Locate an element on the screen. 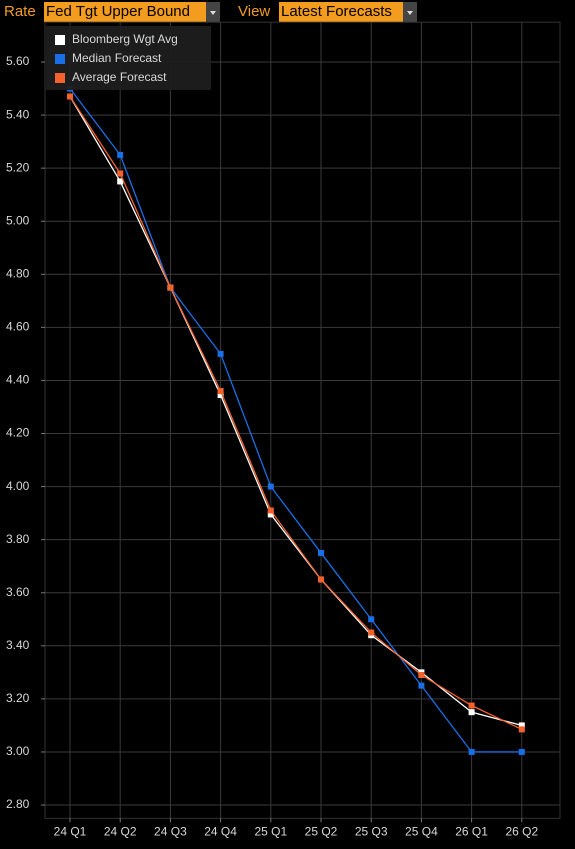 Image resolution: width=575 pixels, height=849 pixels. y-tick-label: 4.20 is located at coordinates (18, 433).